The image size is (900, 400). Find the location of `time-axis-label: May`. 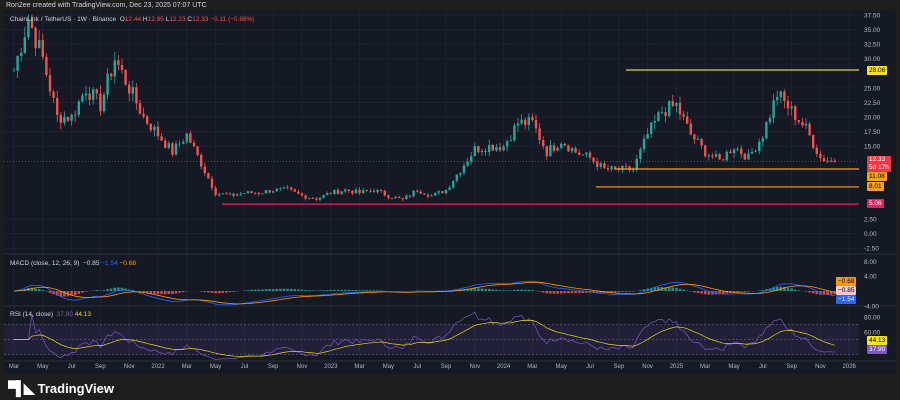

time-axis-label: May is located at coordinates (215, 367).